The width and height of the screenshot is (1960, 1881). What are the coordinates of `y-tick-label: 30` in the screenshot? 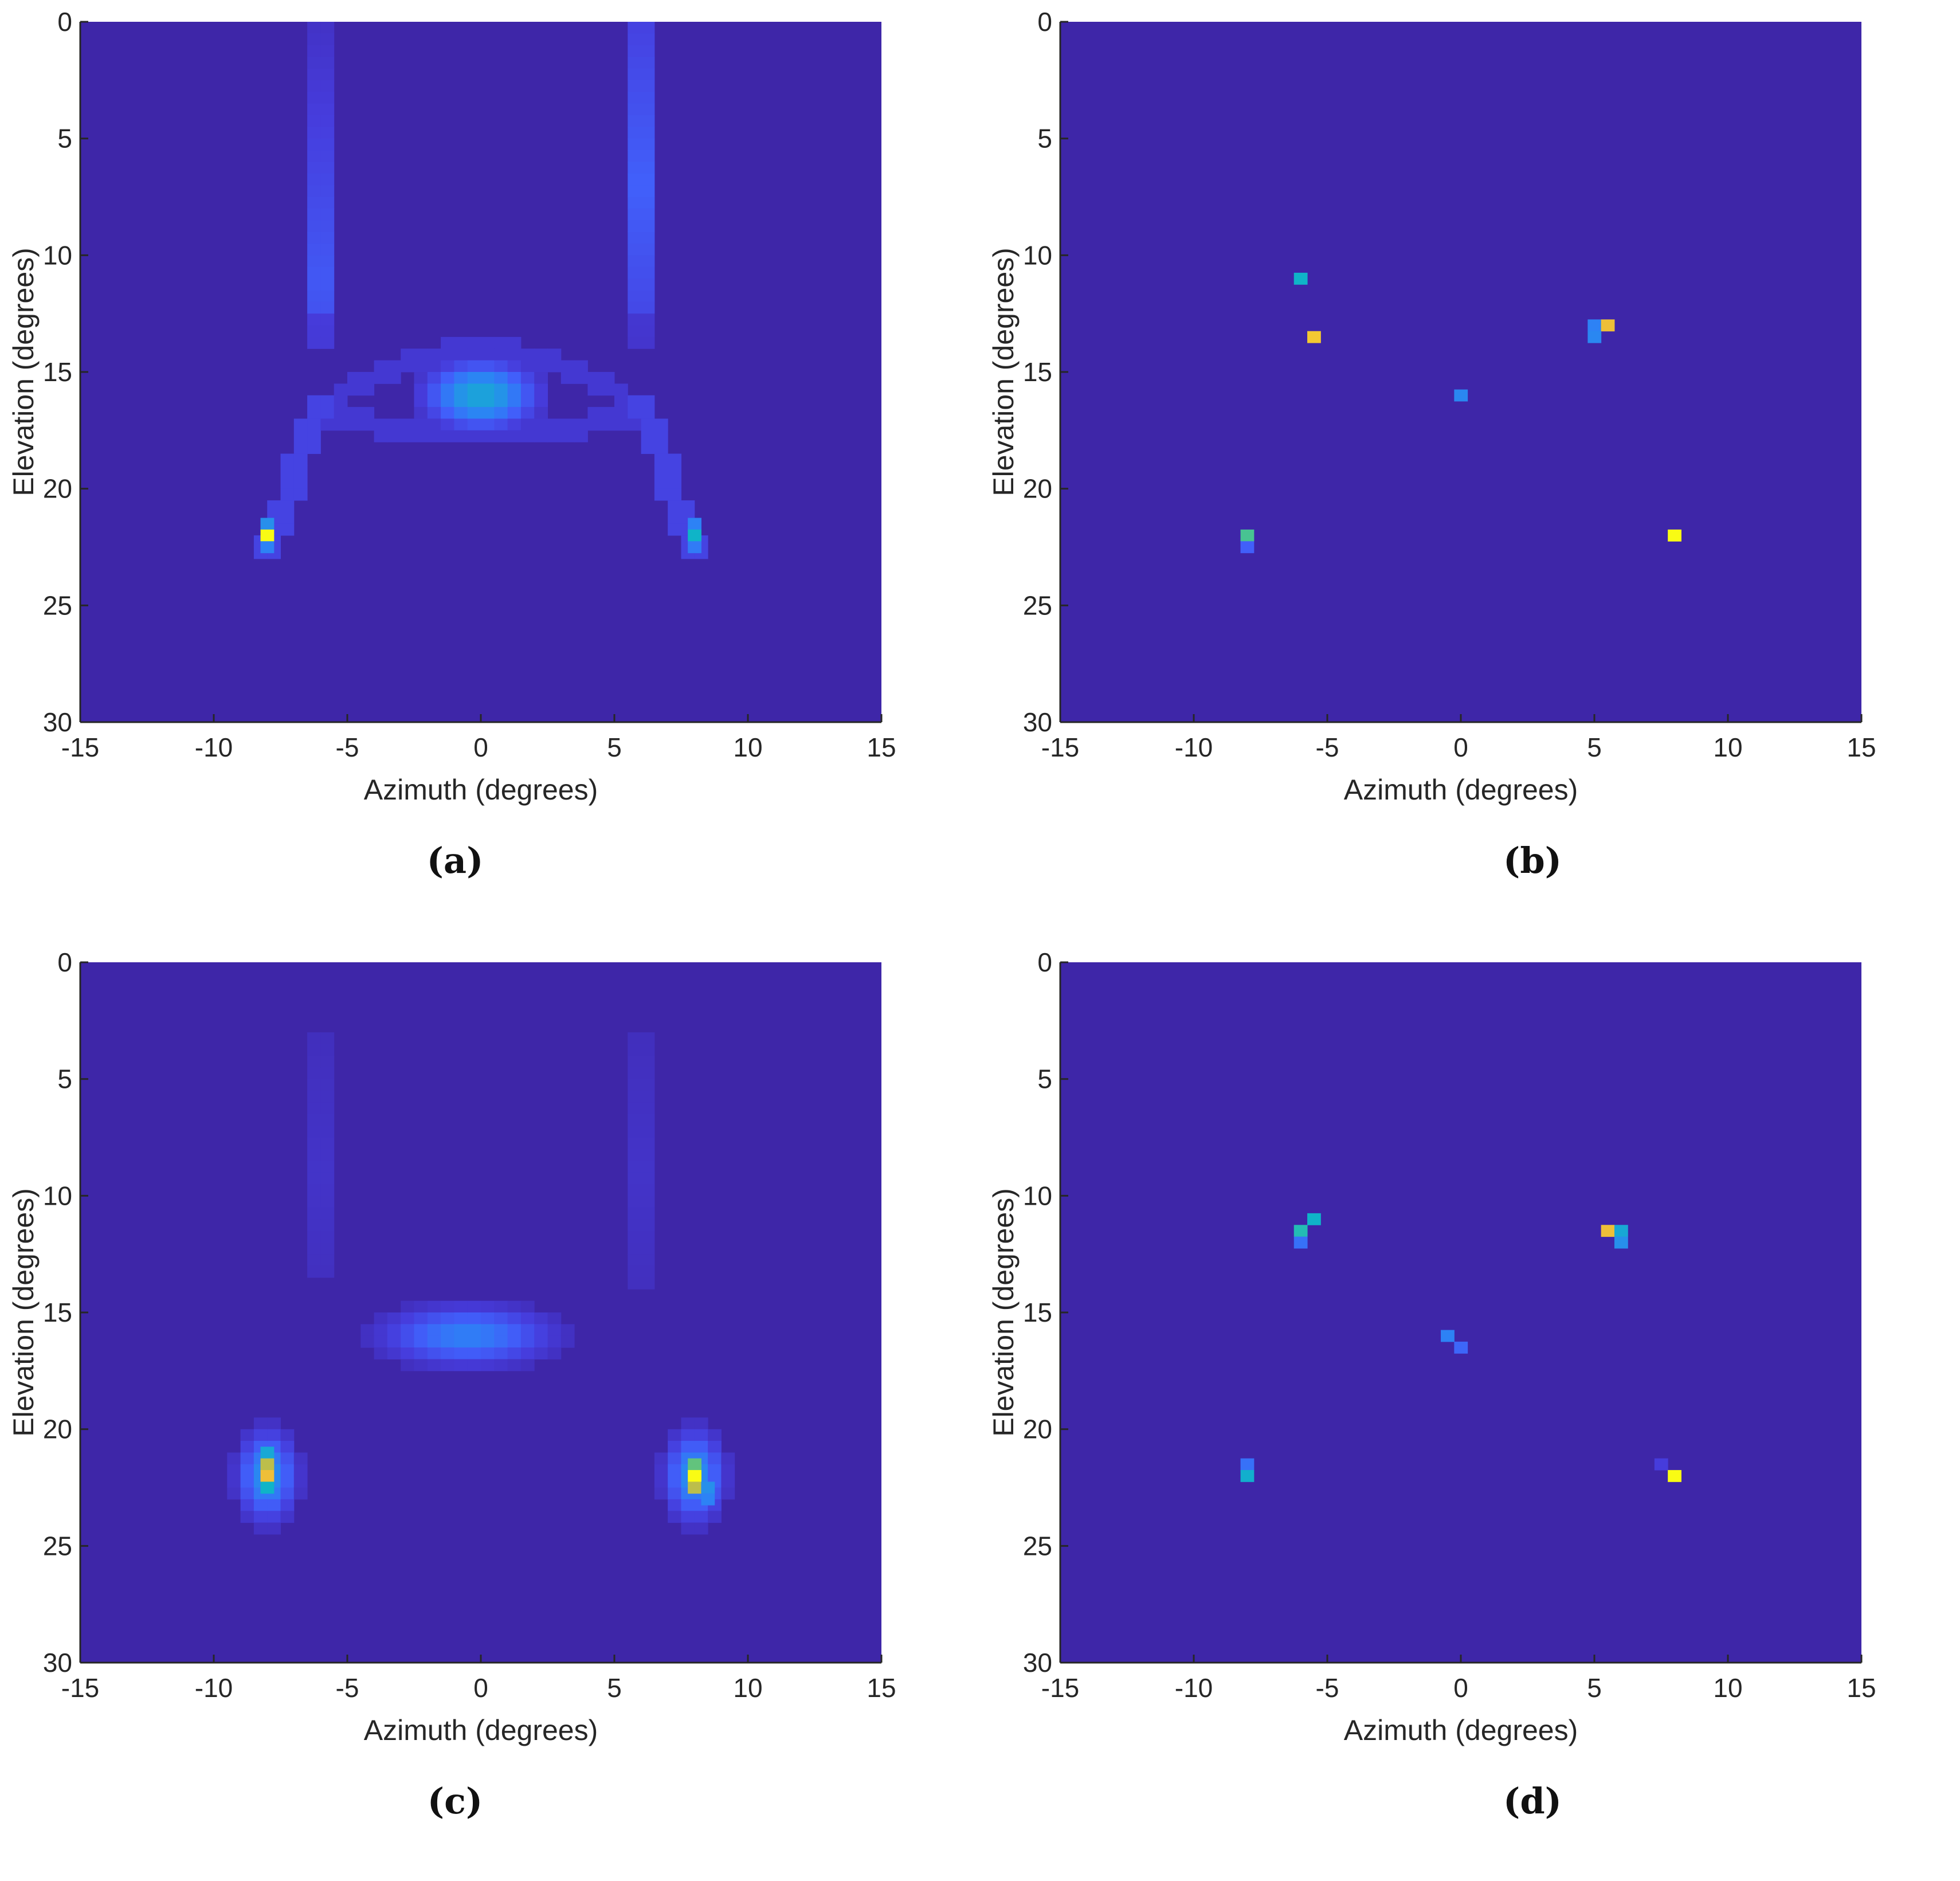 It's located at (1037, 1663).